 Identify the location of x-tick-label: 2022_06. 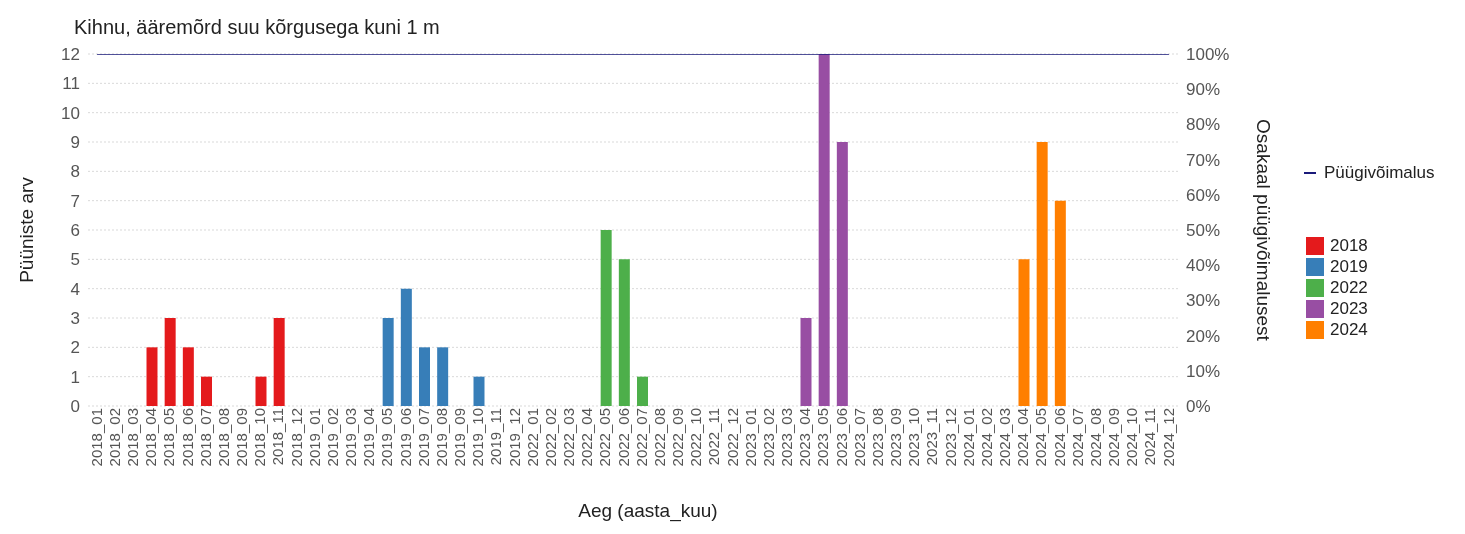
(623, 437).